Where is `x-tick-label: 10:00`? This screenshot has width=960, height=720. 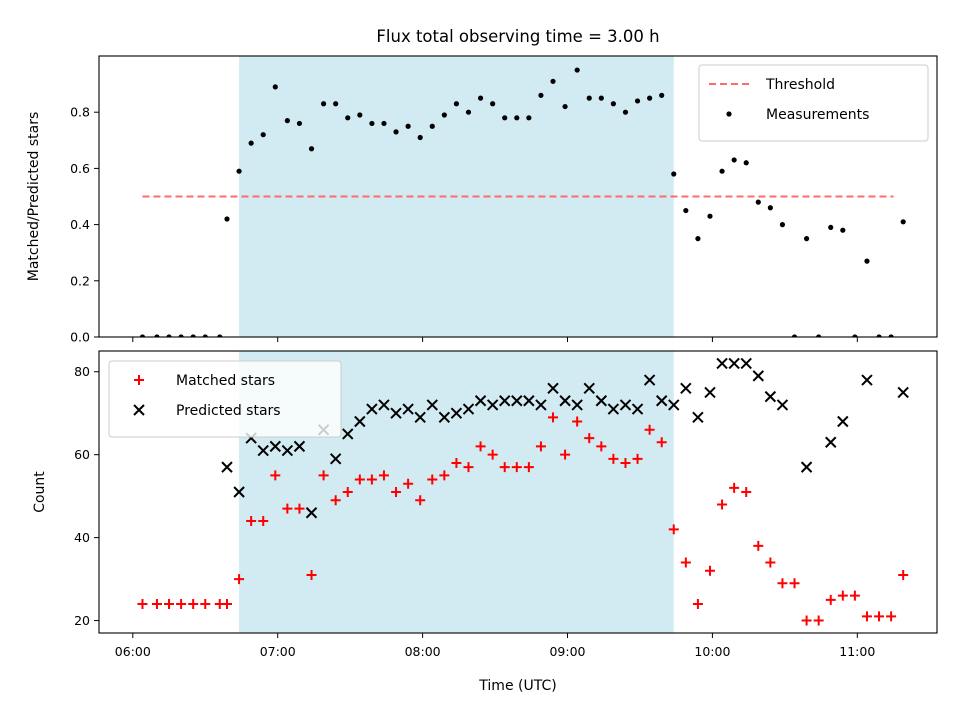
x-tick-label: 10:00 is located at coordinates (712, 651).